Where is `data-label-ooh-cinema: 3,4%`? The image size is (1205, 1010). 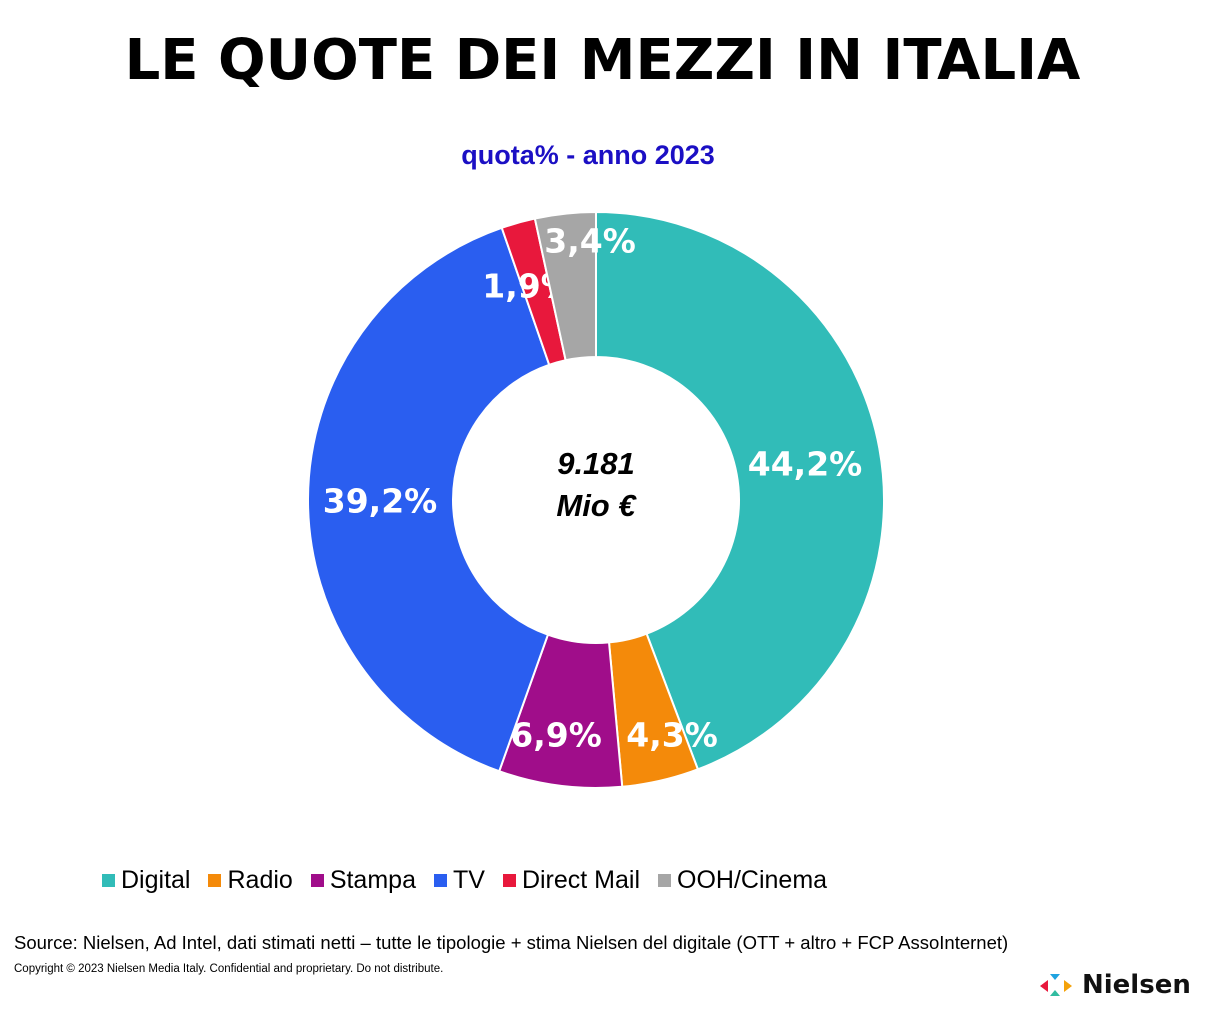 data-label-ooh-cinema: 3,4% is located at coordinates (590, 241).